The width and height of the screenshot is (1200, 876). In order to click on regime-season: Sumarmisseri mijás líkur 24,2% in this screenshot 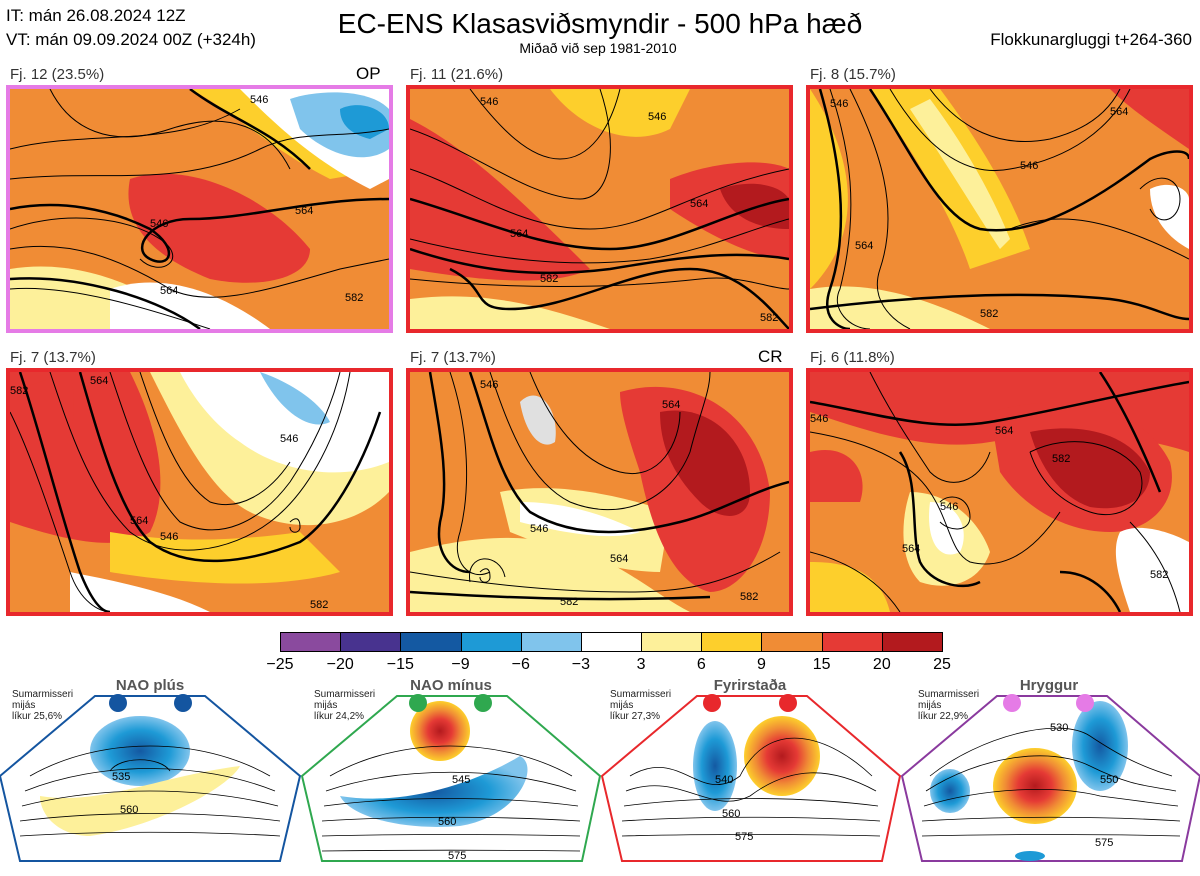, I will do `click(344, 705)`.